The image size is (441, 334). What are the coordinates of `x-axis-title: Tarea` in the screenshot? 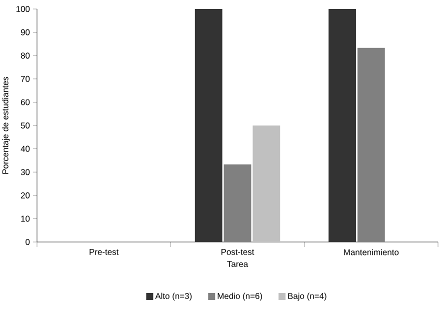 It's located at (237, 264).